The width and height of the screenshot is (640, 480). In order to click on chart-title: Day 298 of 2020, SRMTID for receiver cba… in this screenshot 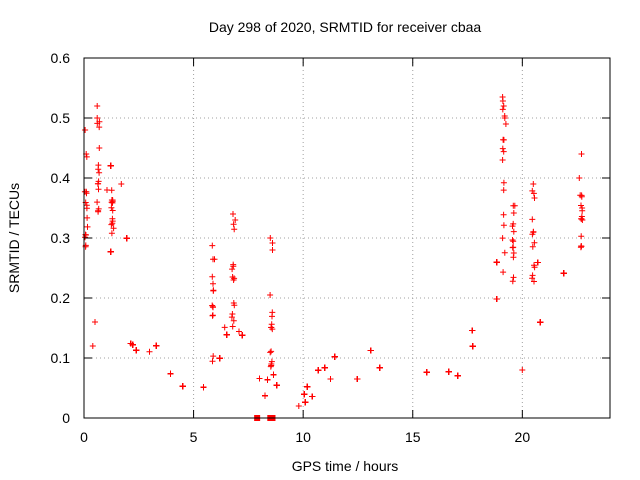, I will do `click(345, 27)`.